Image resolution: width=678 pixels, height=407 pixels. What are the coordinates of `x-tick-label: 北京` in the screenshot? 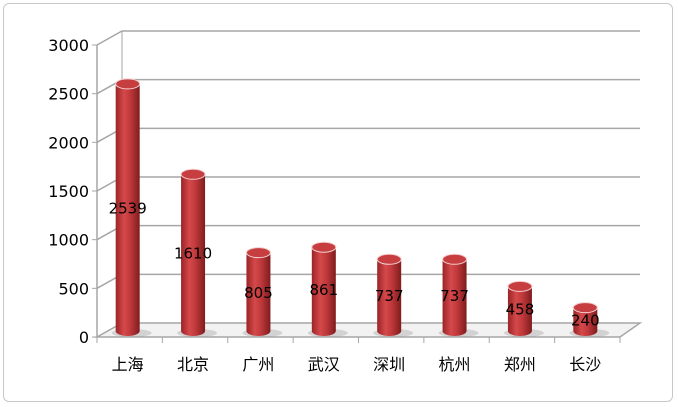 It's located at (193, 364).